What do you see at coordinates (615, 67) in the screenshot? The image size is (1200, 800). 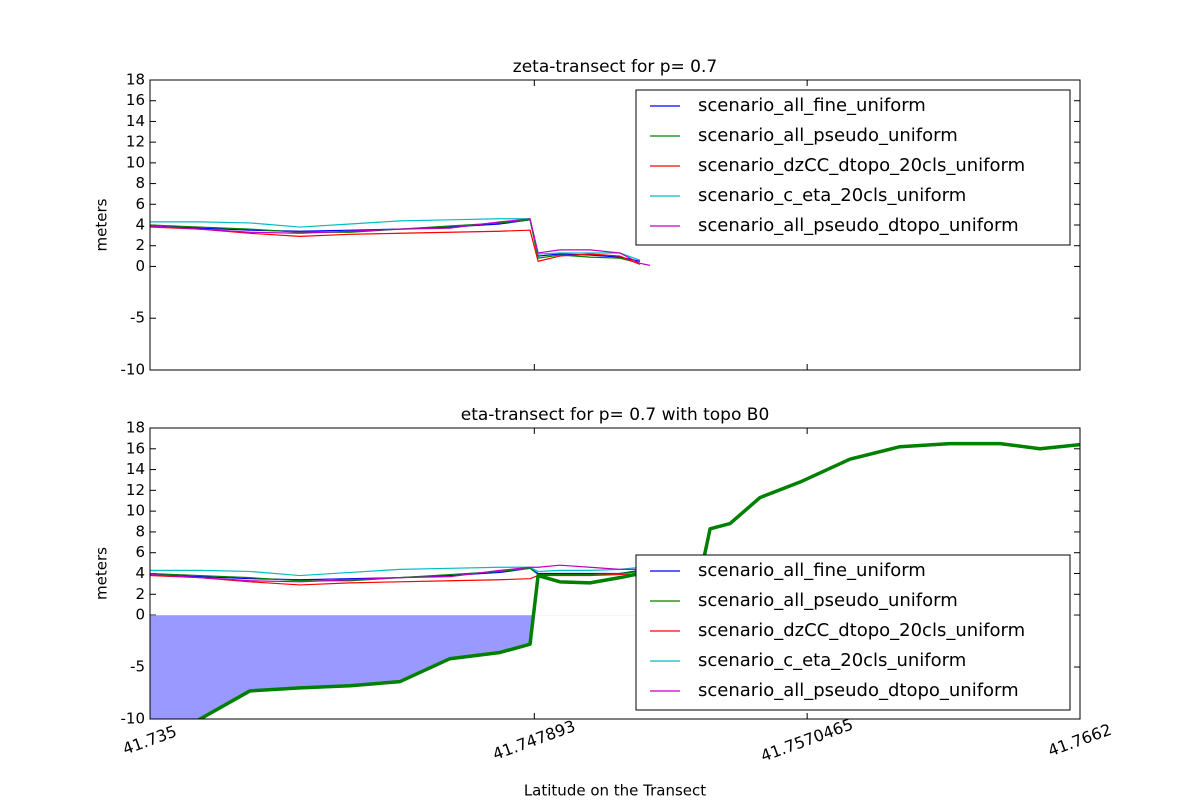 I see `chart-title: zeta-transect for p= 0.7` at bounding box center [615, 67].